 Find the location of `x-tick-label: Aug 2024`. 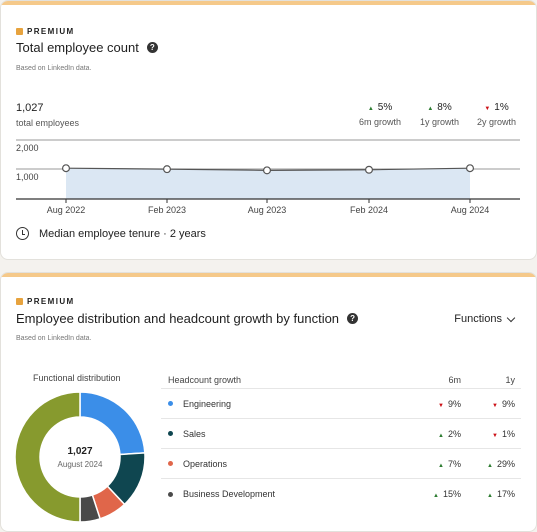

x-tick-label: Aug 2024 is located at coordinates (470, 210).